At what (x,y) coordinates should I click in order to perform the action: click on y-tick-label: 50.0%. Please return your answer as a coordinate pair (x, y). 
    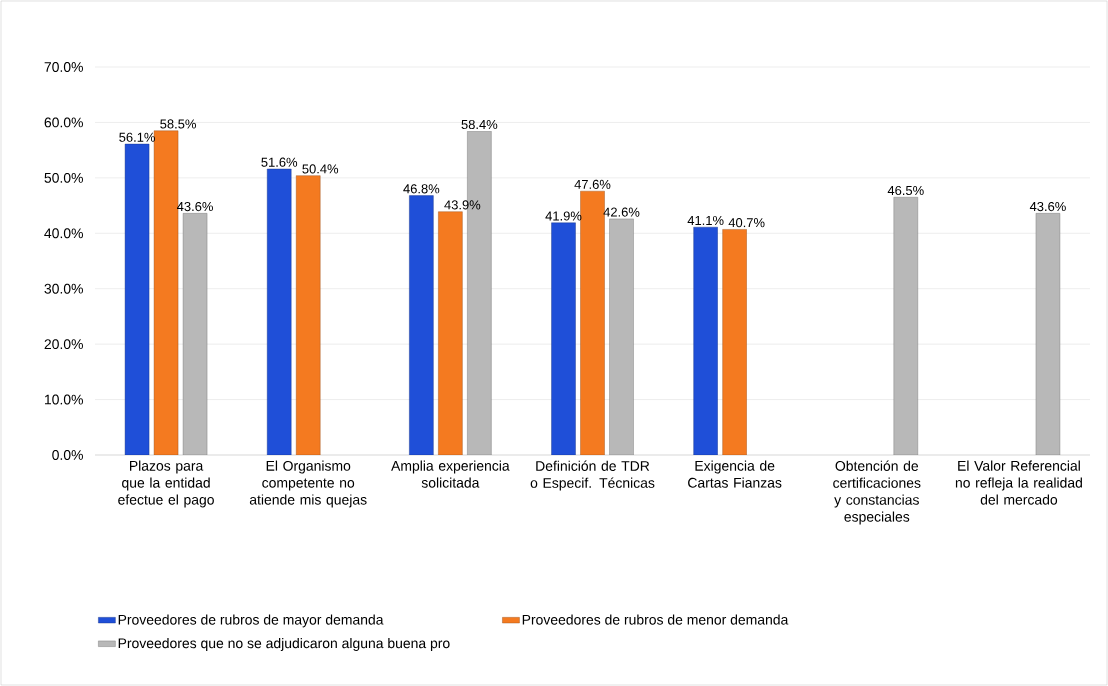
    Looking at the image, I should click on (63, 177).